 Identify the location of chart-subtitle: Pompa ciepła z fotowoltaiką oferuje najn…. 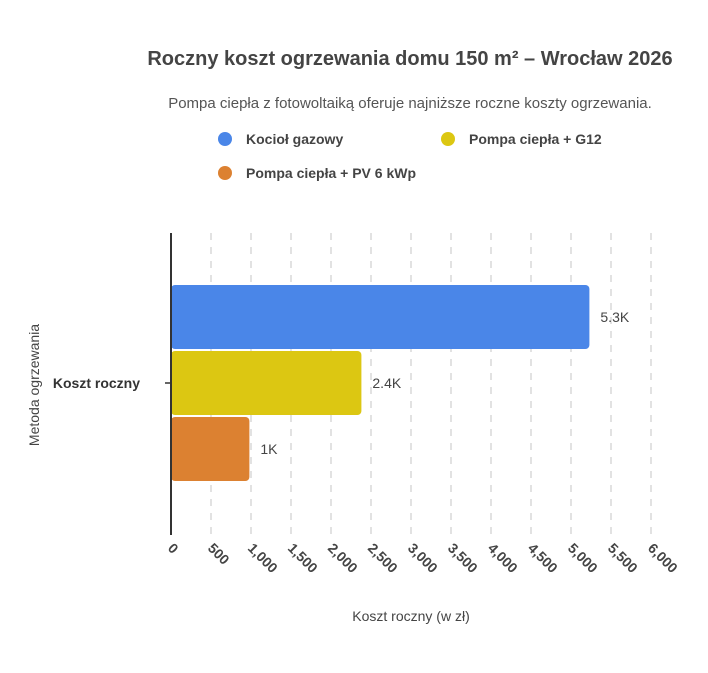
(410, 103).